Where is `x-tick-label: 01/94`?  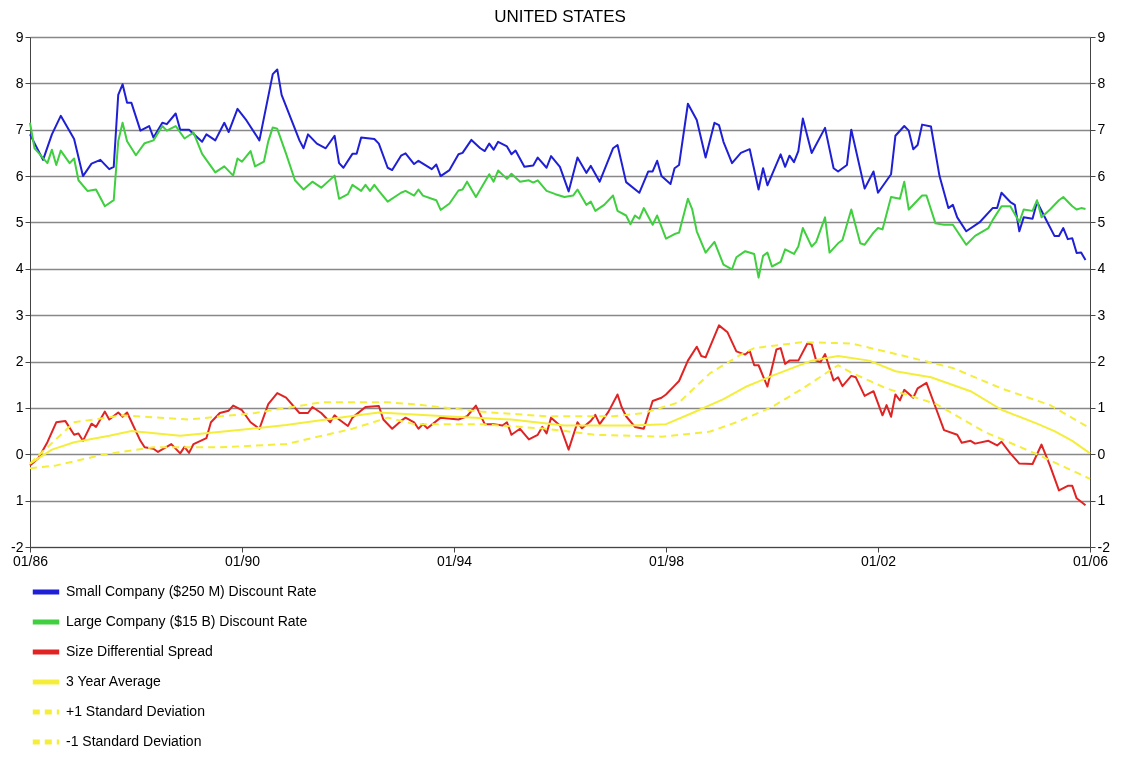 x-tick-label: 01/94 is located at coordinates (454, 560).